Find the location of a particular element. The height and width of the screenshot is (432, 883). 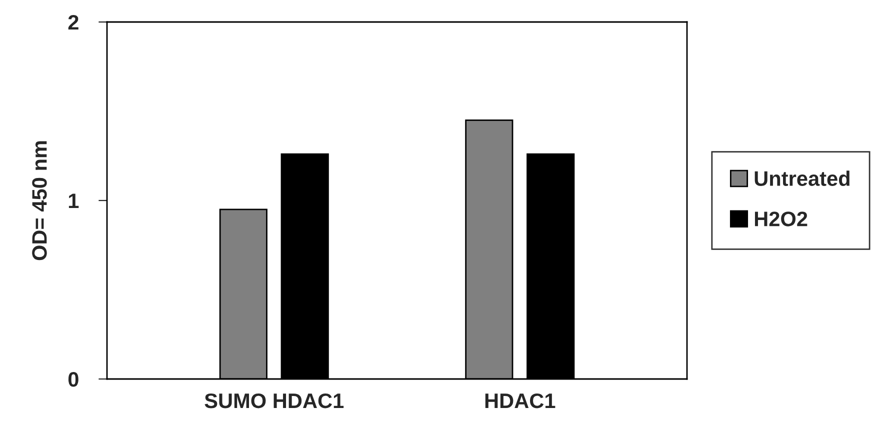

y-tick-label: 2 is located at coordinates (73, 22).